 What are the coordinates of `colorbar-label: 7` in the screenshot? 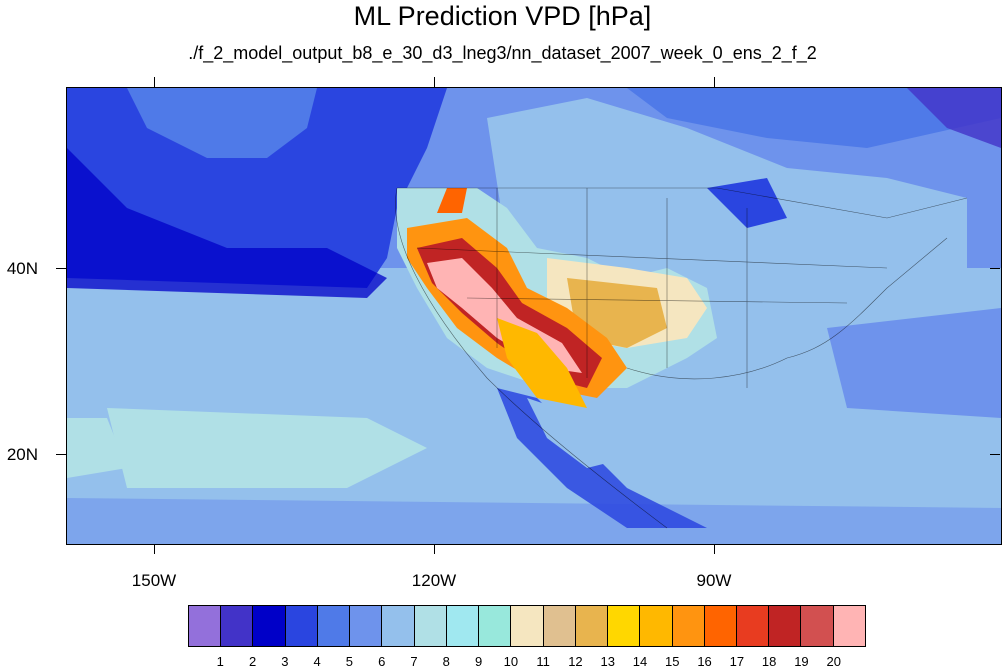 It's located at (414, 661).